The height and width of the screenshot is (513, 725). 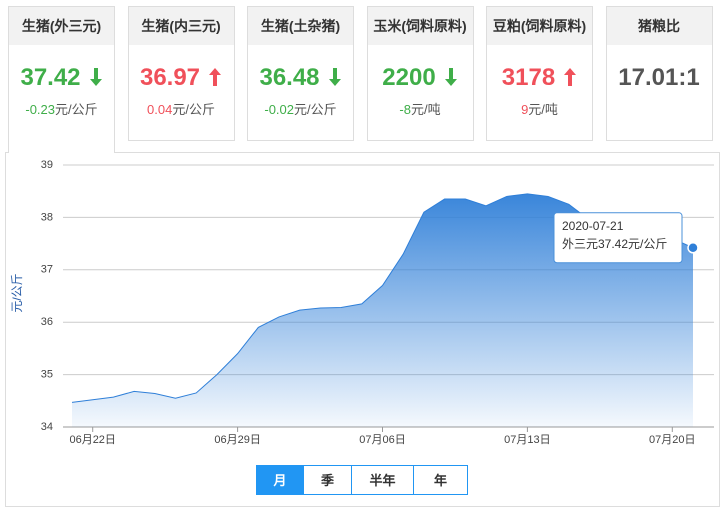 What do you see at coordinates (614, 244) in the screenshot?
I see `tooltip-text: 外三元37.42元/公斤` at bounding box center [614, 244].